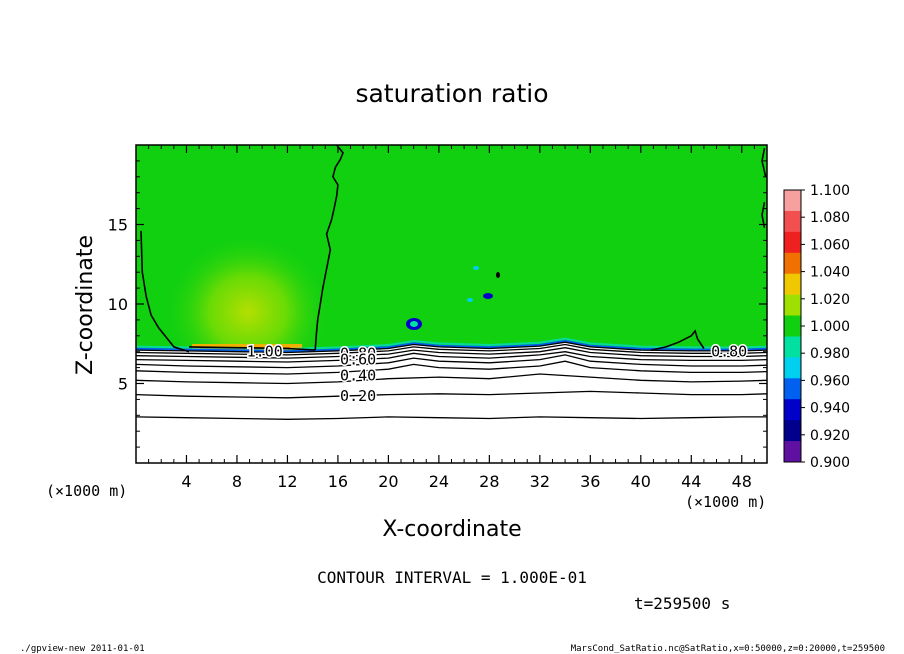 The height and width of the screenshot is (654, 904). What do you see at coordinates (123, 384) in the screenshot?
I see `y-tick-label: 5` at bounding box center [123, 384].